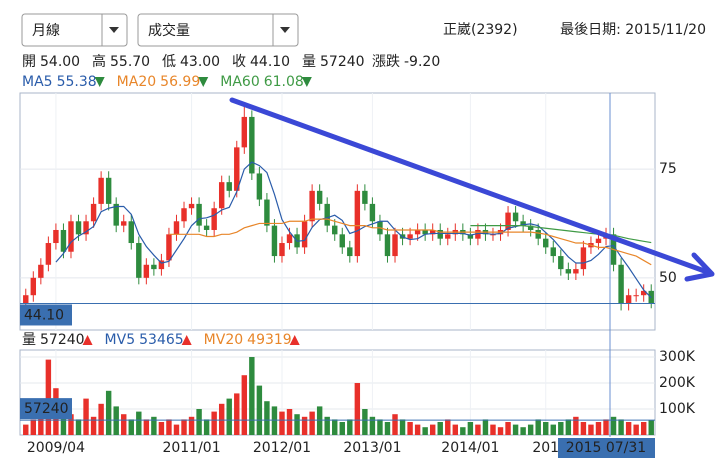 The height and width of the screenshot is (470, 720). I want to click on quote-item-part: 漲跌, so click(386, 62).